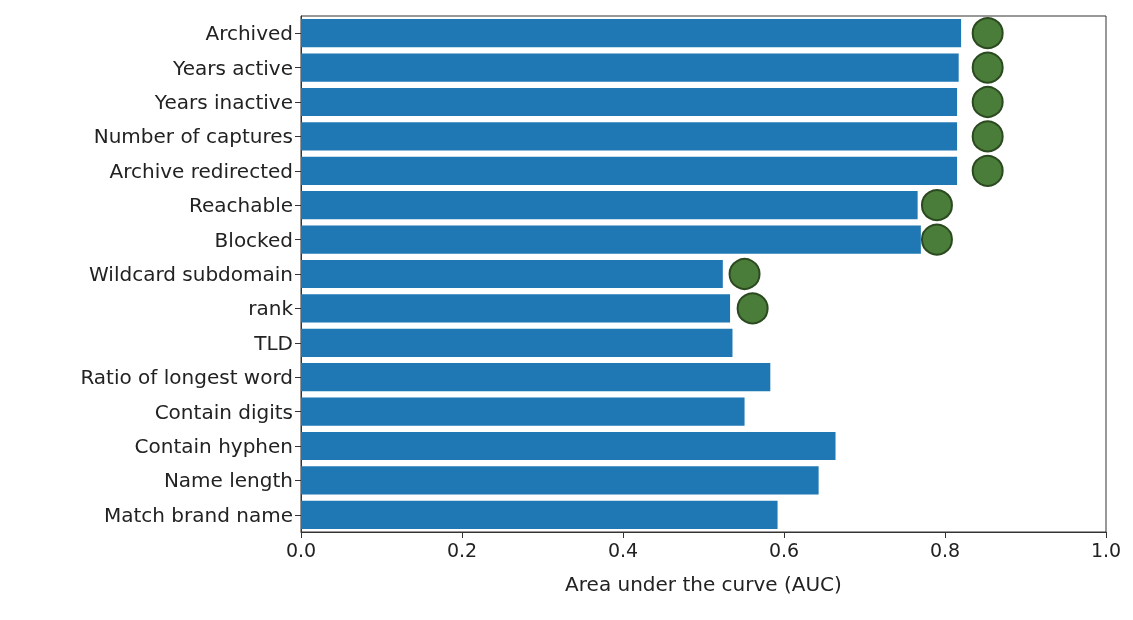 The image size is (1133, 620). Describe the element at coordinates (249, 33) in the screenshot. I see `y-tick-label: Archived` at that location.